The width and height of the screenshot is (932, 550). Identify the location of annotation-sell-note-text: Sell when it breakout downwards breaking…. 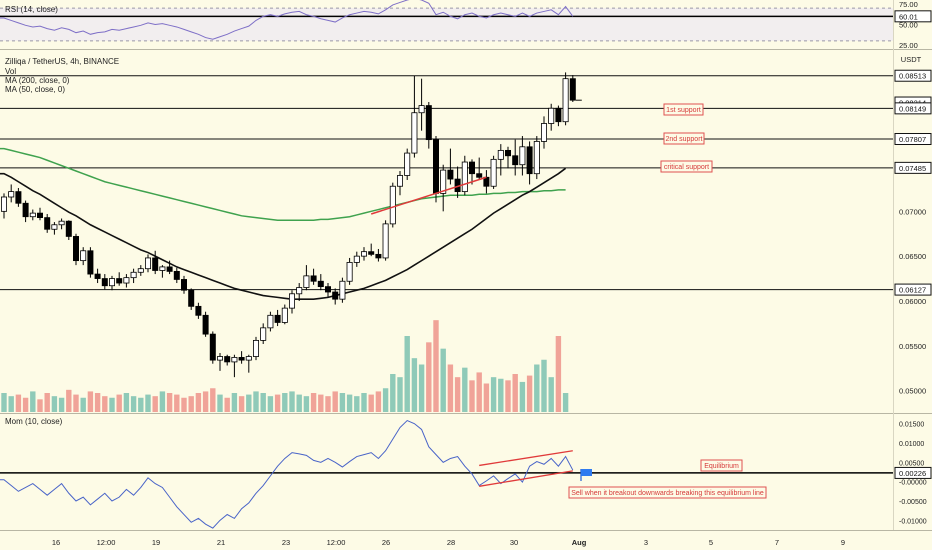
(667, 493).